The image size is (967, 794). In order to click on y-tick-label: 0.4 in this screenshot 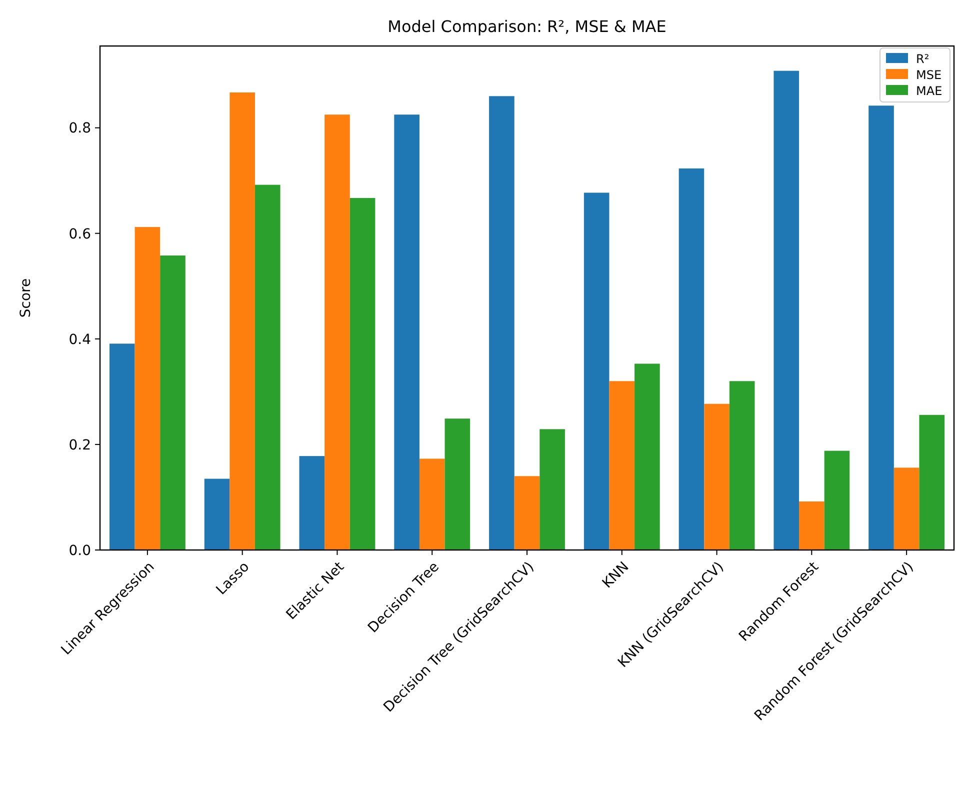, I will do `click(80, 340)`.